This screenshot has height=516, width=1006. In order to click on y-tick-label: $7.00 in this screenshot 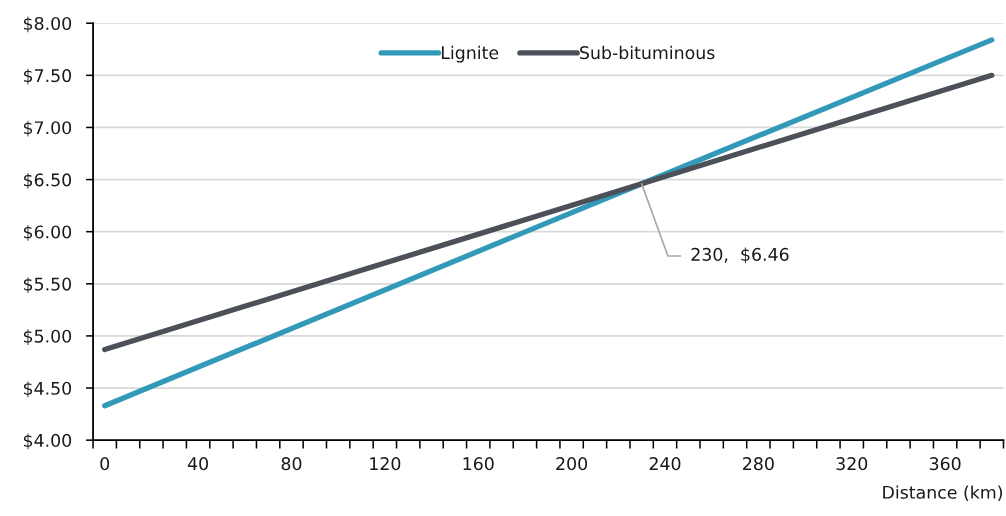, I will do `click(47, 128)`.